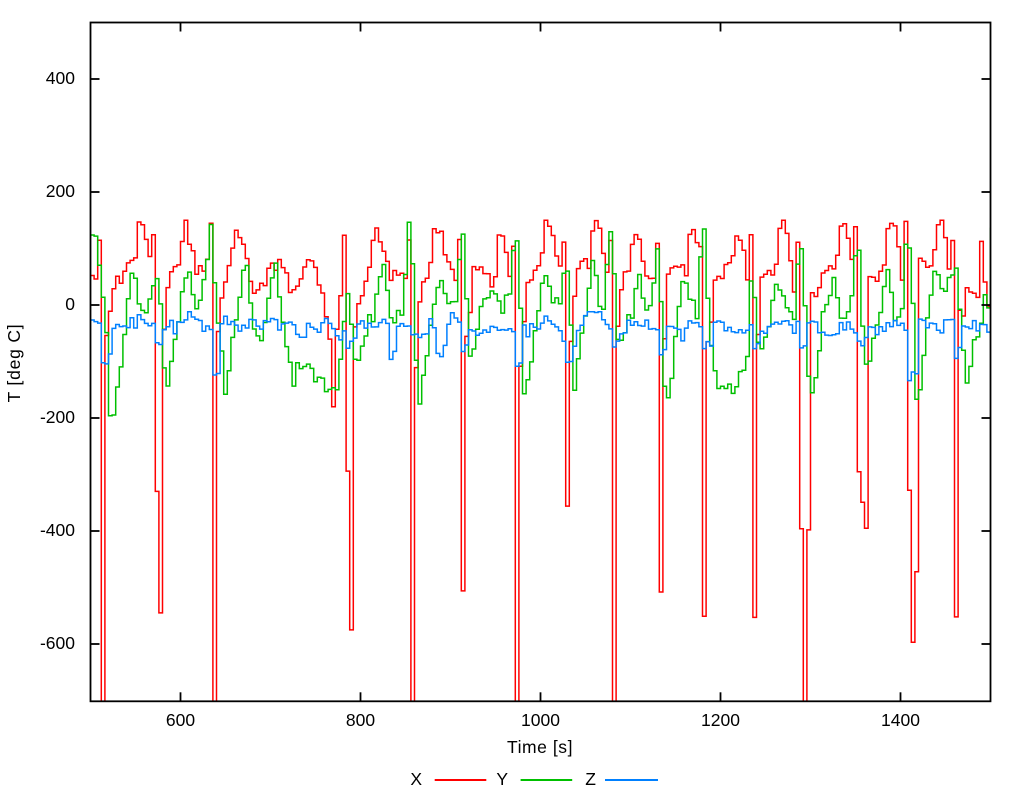  I want to click on svg-text: 1000, so click(540, 720).